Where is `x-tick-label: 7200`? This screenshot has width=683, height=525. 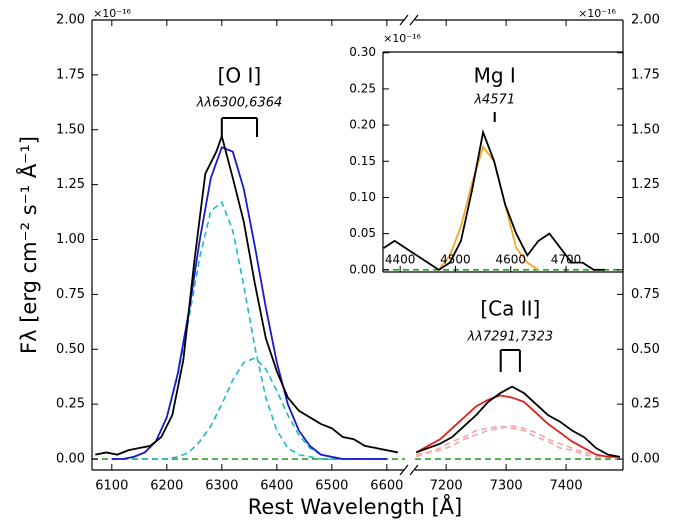 x-tick-label: 7200 is located at coordinates (446, 486).